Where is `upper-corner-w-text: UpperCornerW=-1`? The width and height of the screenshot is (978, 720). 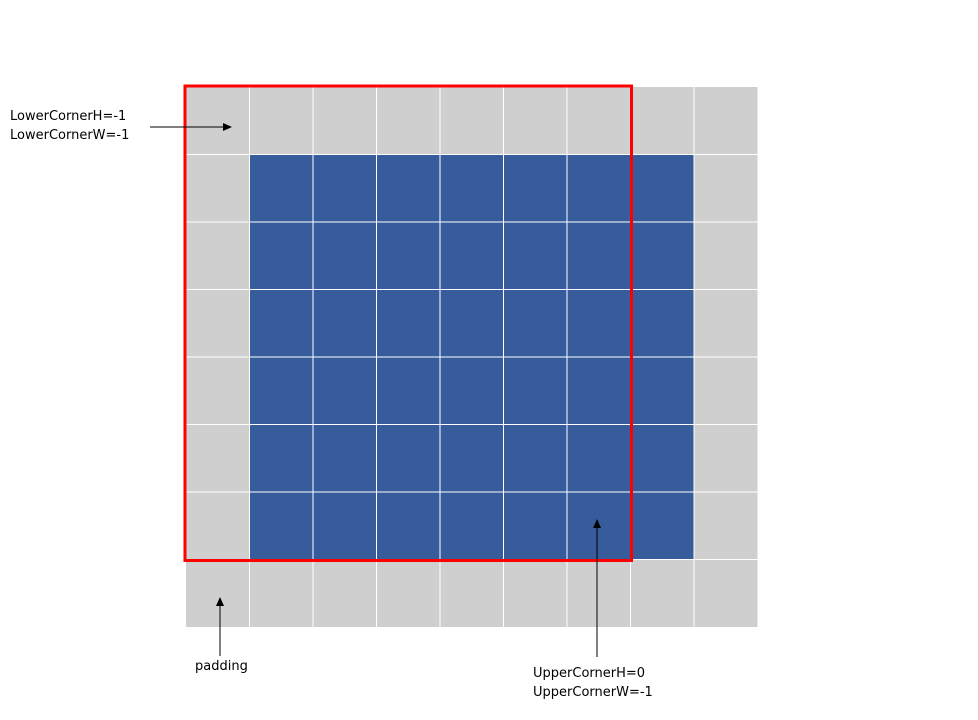
upper-corner-w-text: UpperCornerW=-1 is located at coordinates (593, 692).